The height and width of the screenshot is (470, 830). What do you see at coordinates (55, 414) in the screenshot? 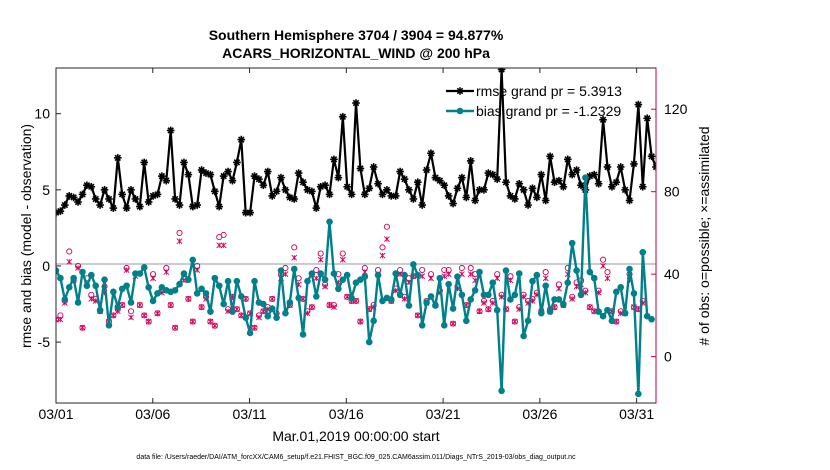
I see `x-tick-label: 03/01` at bounding box center [55, 414].